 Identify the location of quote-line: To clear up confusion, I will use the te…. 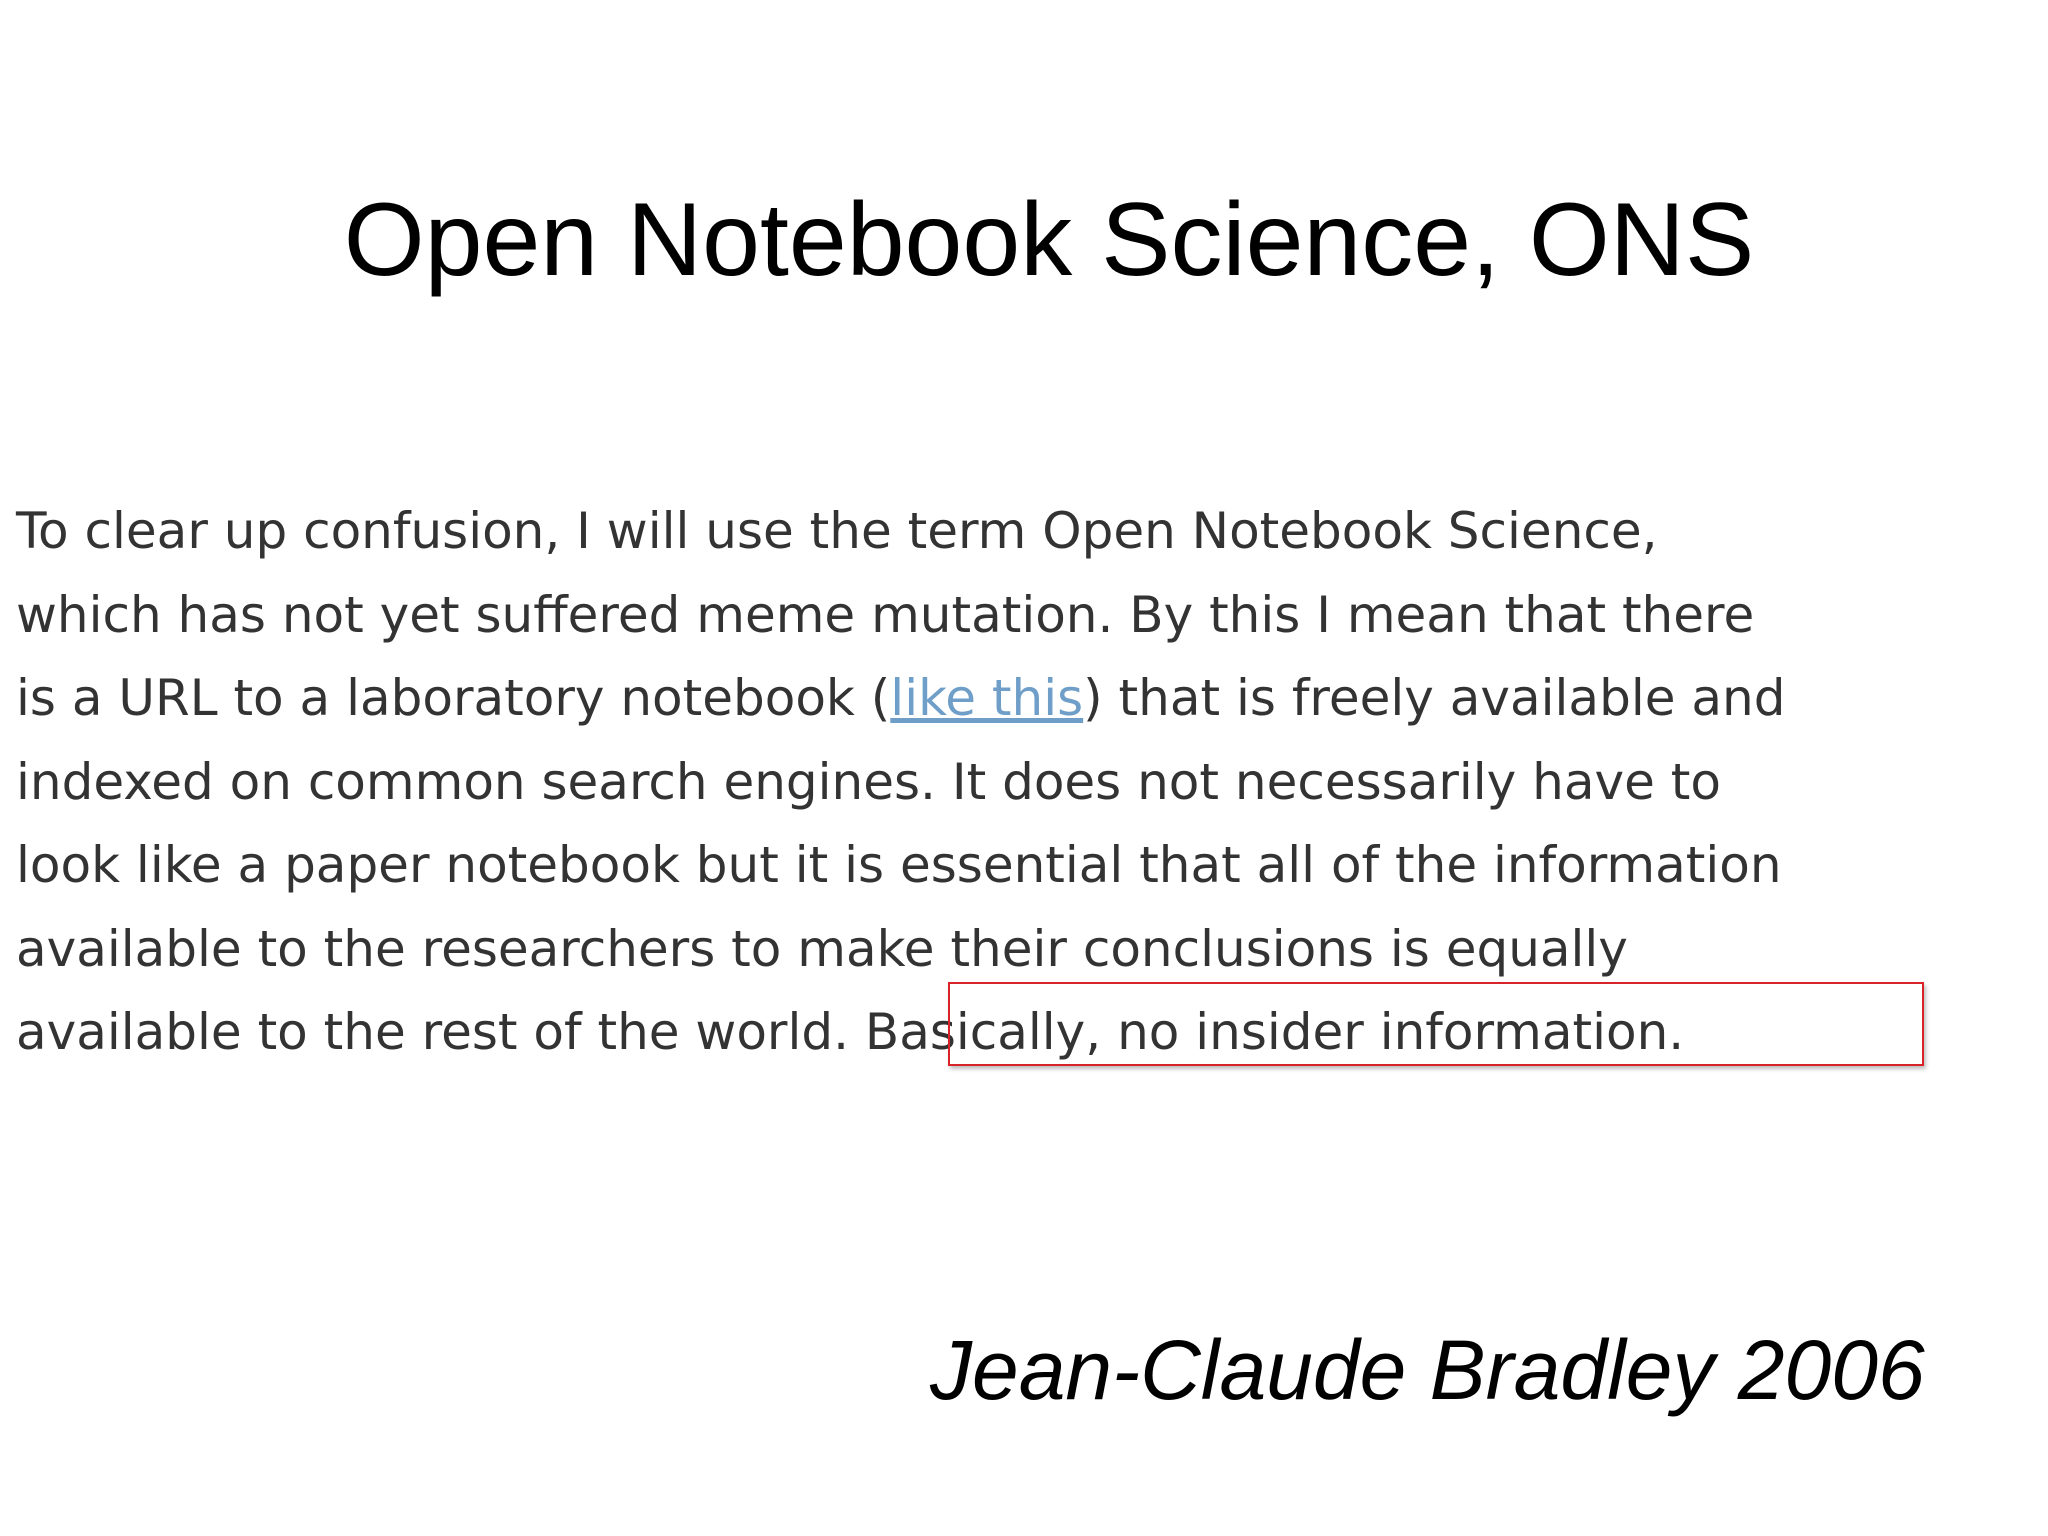
(837, 531).